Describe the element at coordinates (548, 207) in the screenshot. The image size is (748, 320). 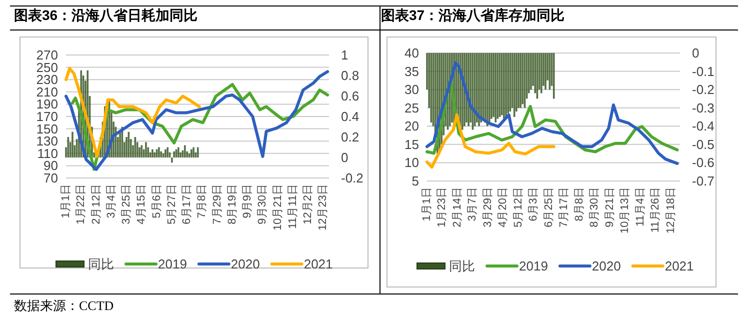
I see `x-tick-label: 6月25日` at that location.